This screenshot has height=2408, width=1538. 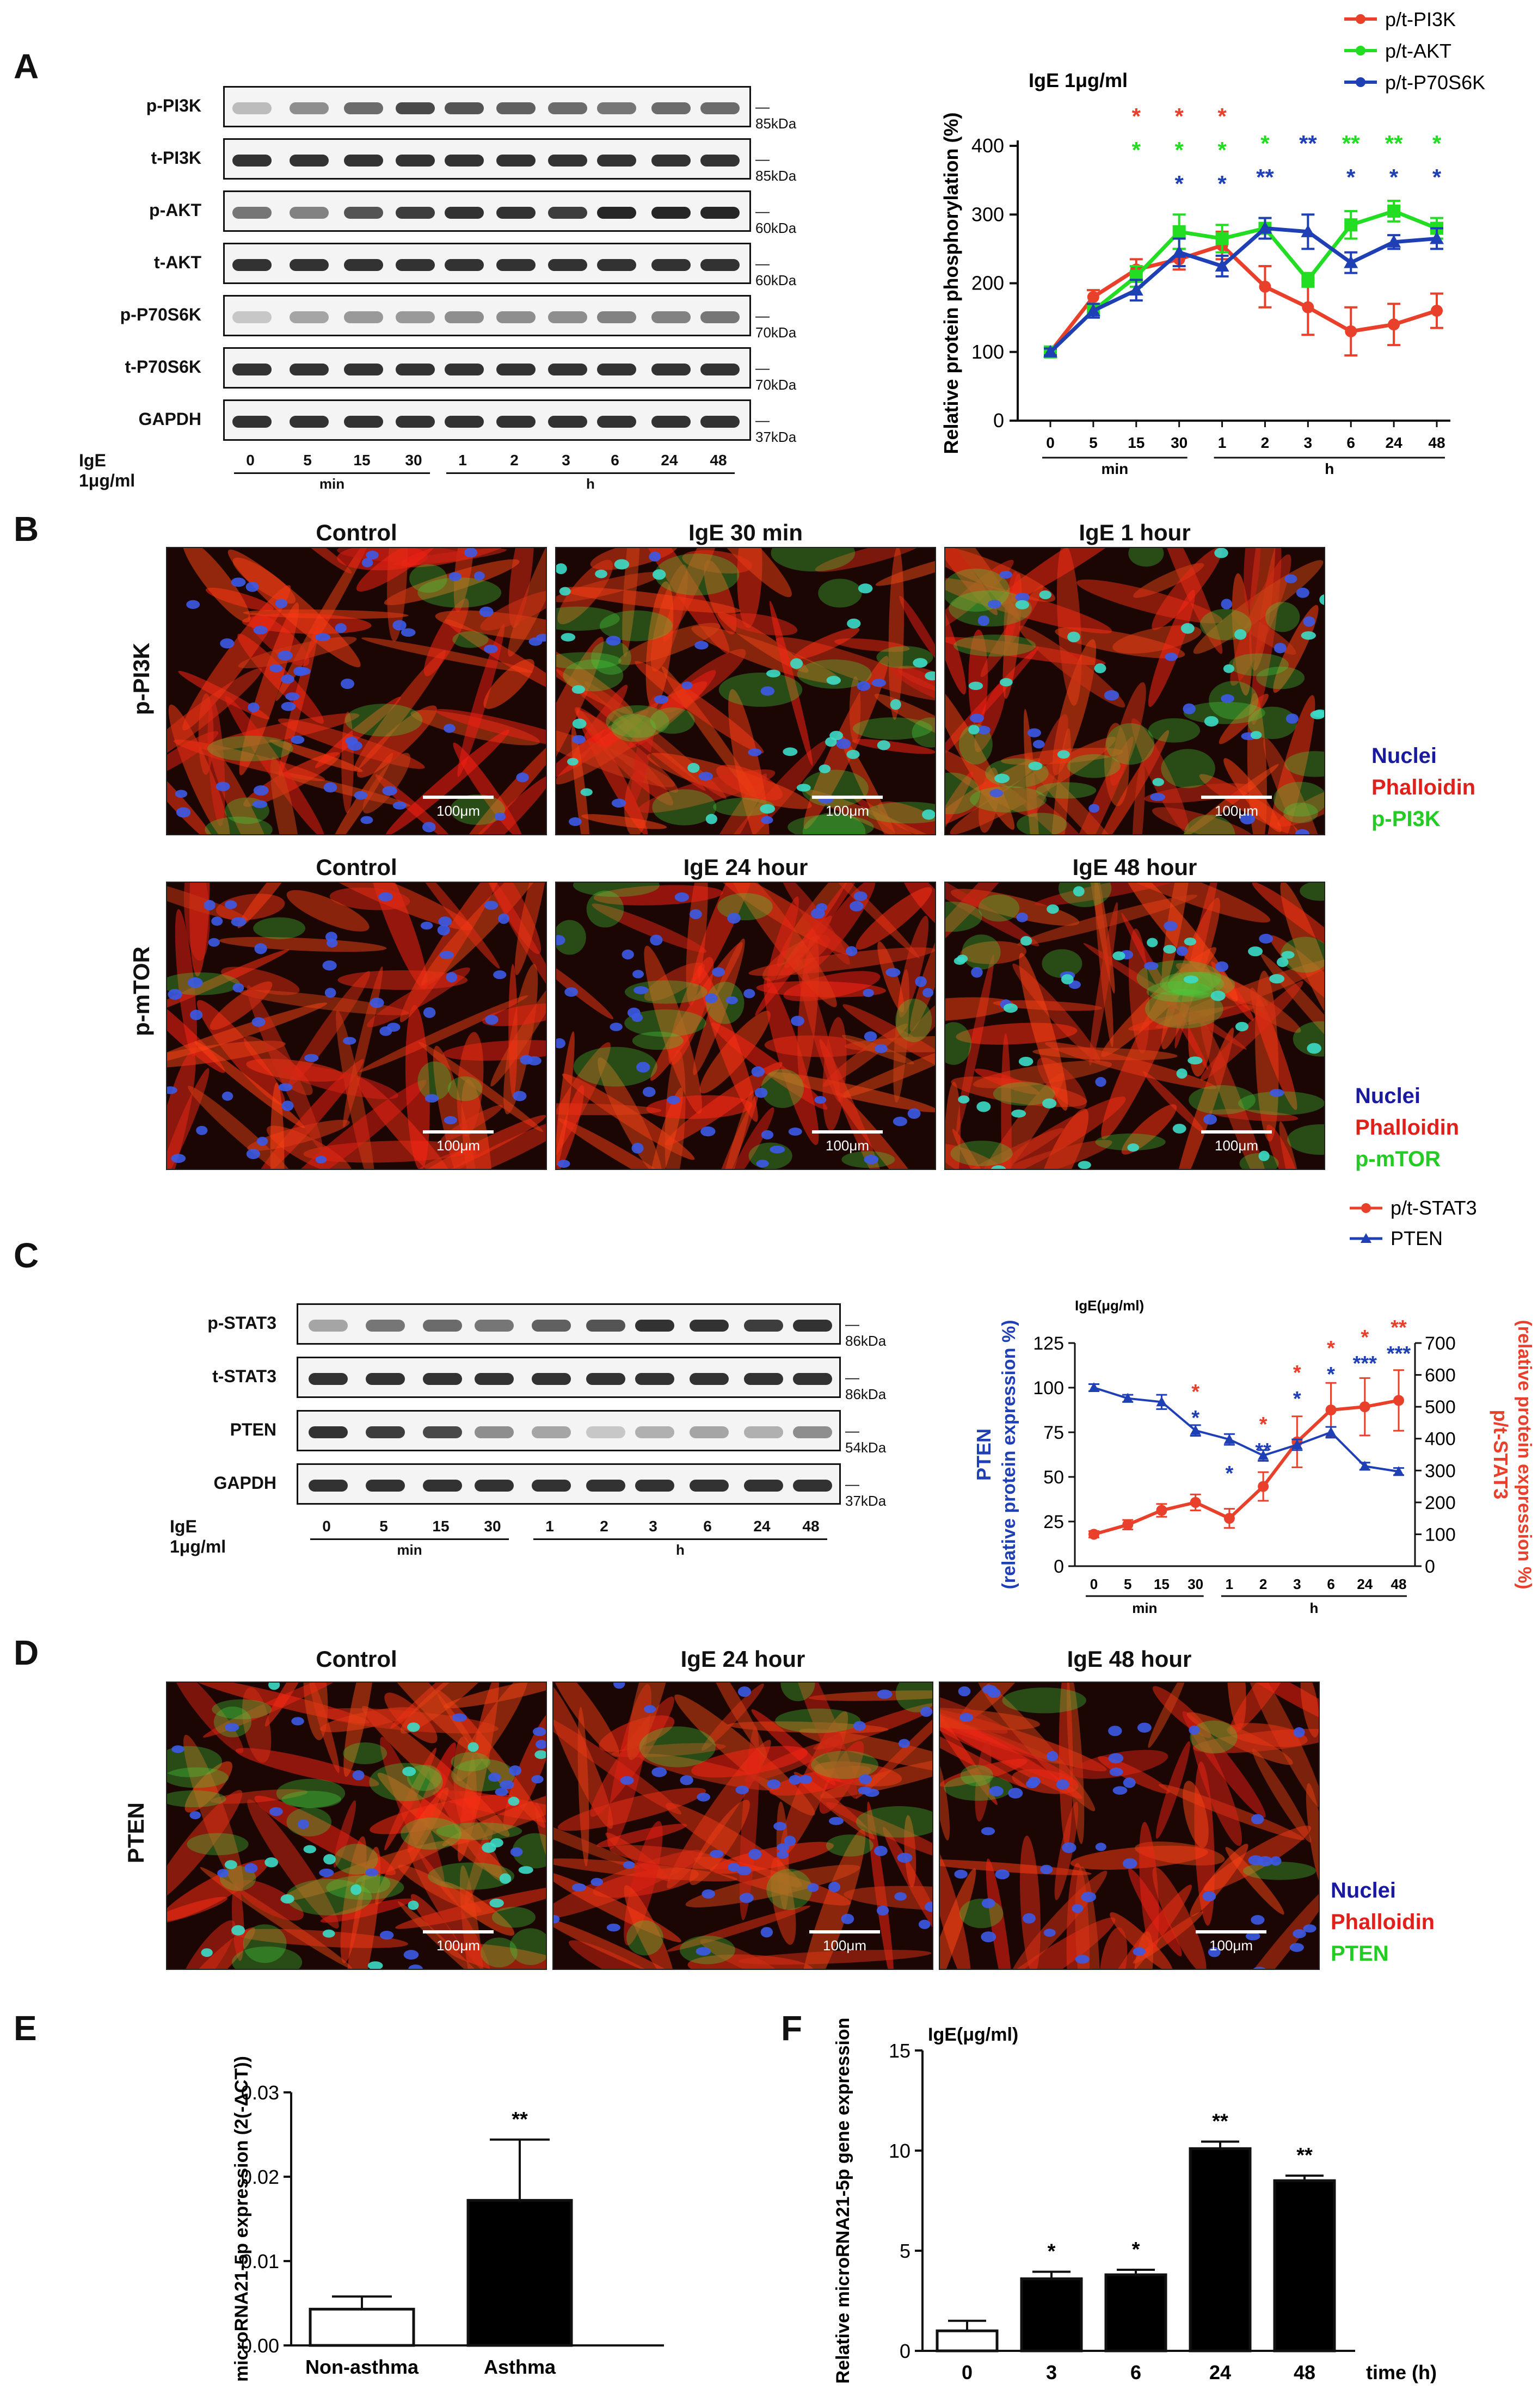 What do you see at coordinates (1423, 788) in the screenshot?
I see `legend-b1: Nuclei Phalloidin p-PI3K` at bounding box center [1423, 788].